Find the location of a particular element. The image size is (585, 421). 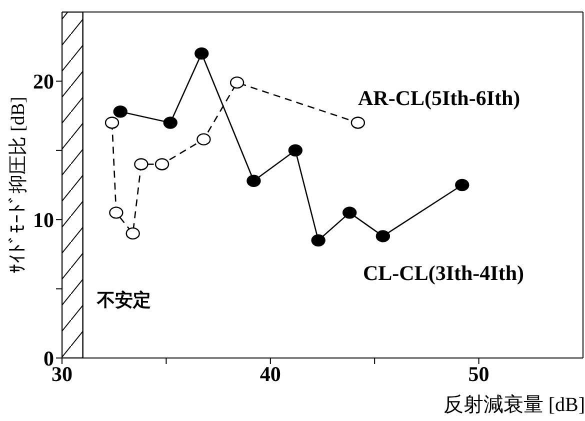

y-axis-title: ｻｲﾄﾞﾓｰﾄﾞ抑圧比 [dB] is located at coordinates (18, 185).